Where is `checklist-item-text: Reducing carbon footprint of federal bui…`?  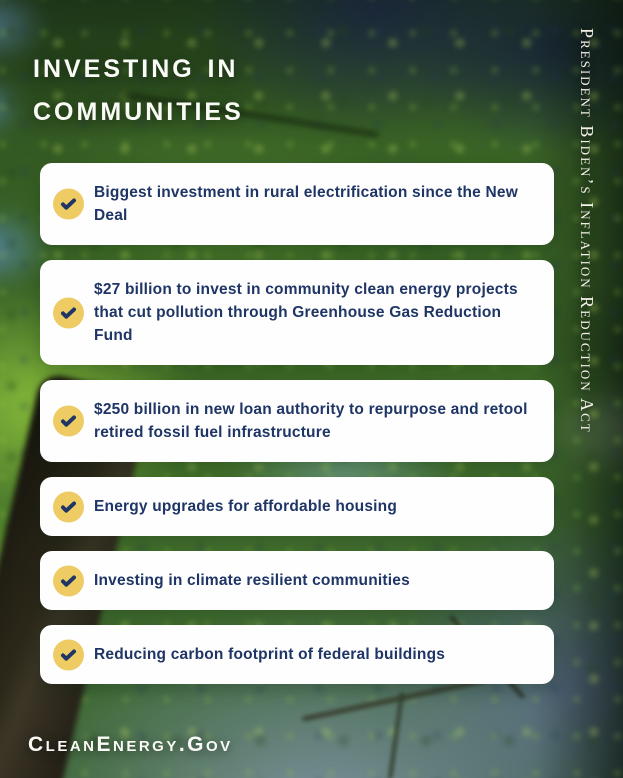
checklist-item-text: Reducing carbon footprint of federal bui… is located at coordinates (270, 654).